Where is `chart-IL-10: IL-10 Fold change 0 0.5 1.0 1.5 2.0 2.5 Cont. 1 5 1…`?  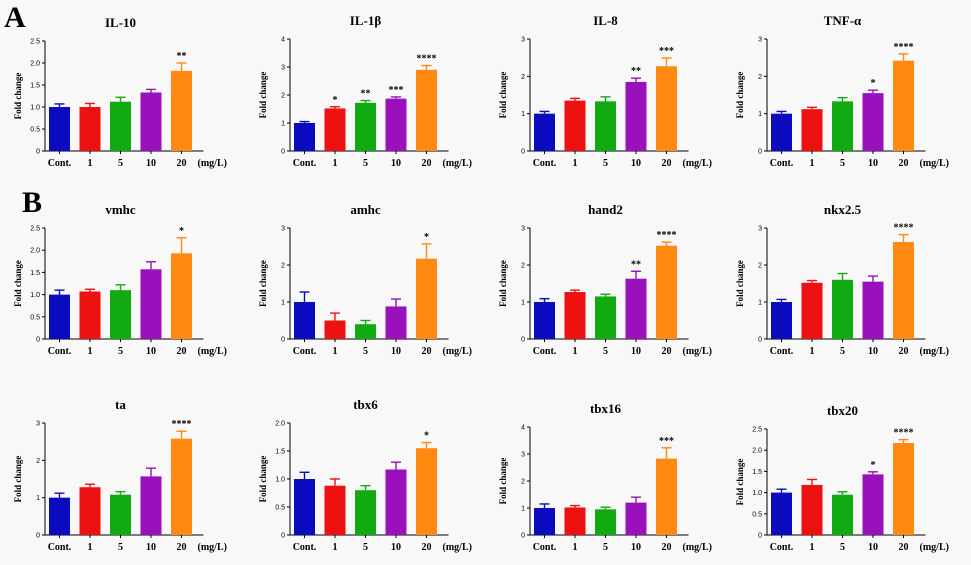 chart-IL-10: IL-10 Fold change 0 0.5 1.0 1.5 2.0 2.5 Cont. 1 5 1… is located at coordinates (120, 92).